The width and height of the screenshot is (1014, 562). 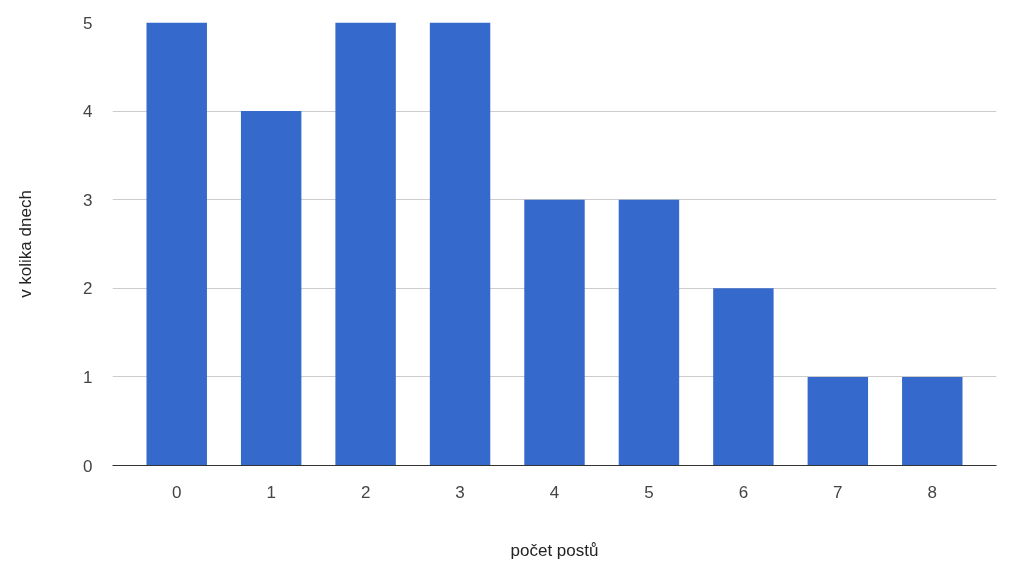 I want to click on x-tick-label: 8, so click(x=932, y=492).